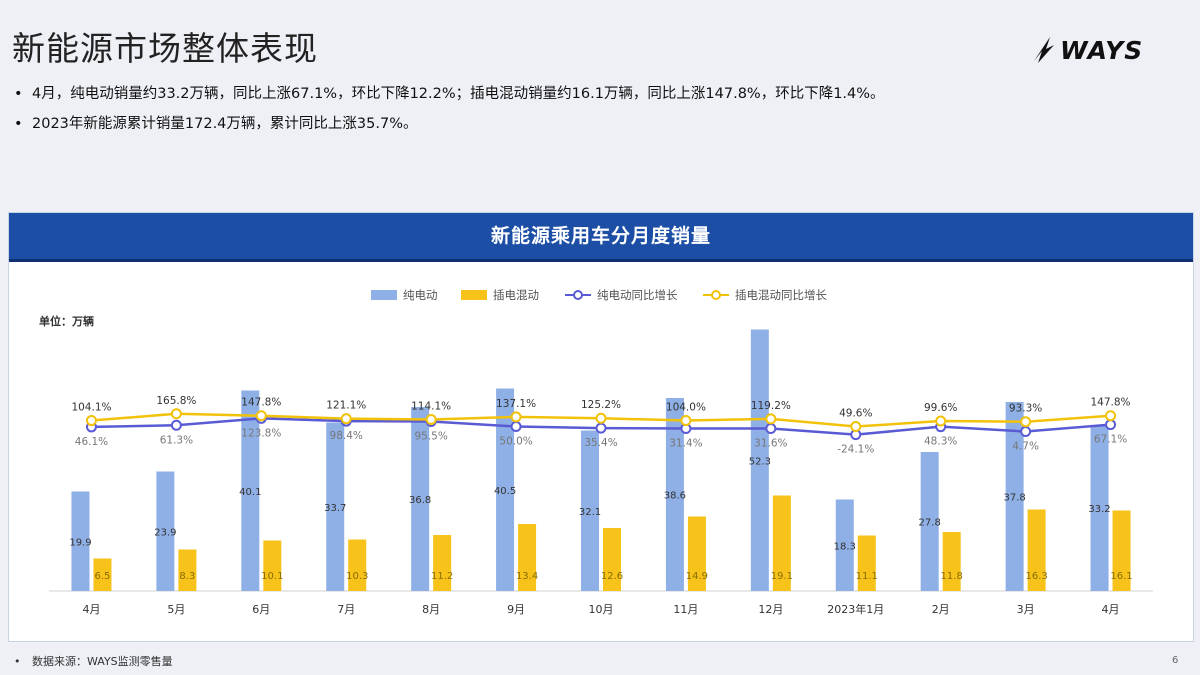 This screenshot has height=675, width=1200. Describe the element at coordinates (442, 576) in the screenshot. I see `phev-value-label: 11.2` at that location.